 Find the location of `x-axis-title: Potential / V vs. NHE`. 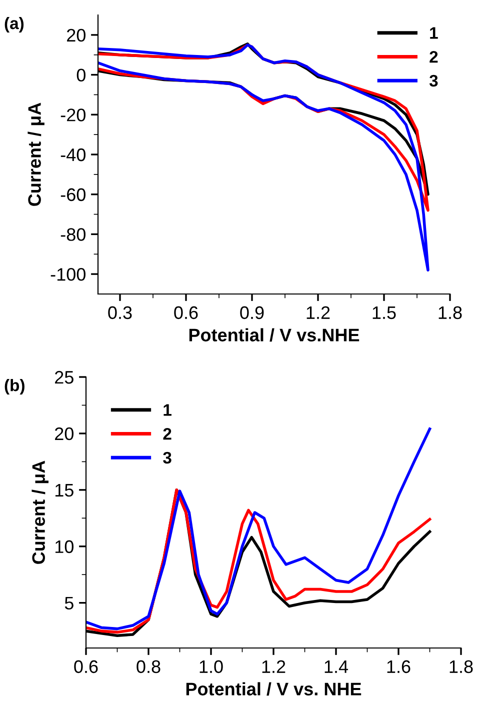

x-axis-title: Potential / V vs. NHE is located at coordinates (274, 689).